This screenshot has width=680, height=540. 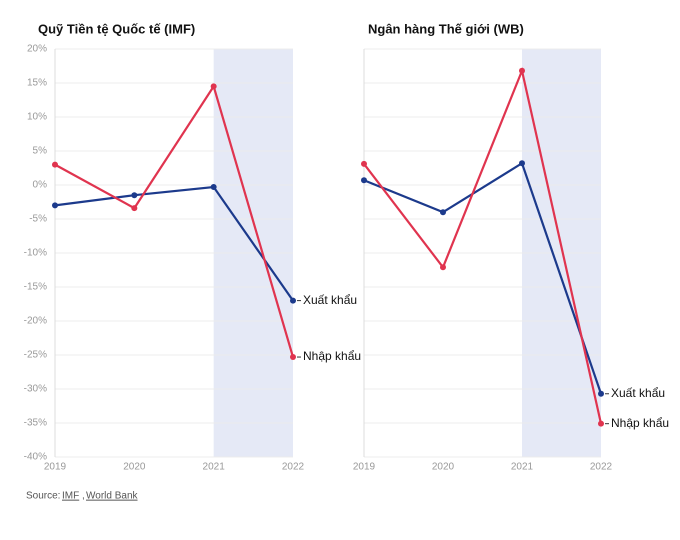 I want to click on y-tick-label: 10%, so click(x=37, y=117).